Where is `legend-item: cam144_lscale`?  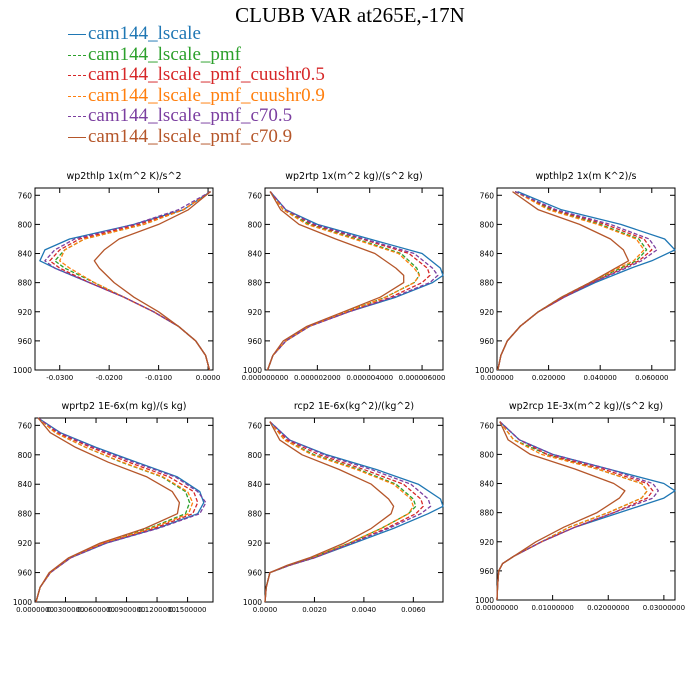
legend-item: cam144_lscale is located at coordinates (196, 34).